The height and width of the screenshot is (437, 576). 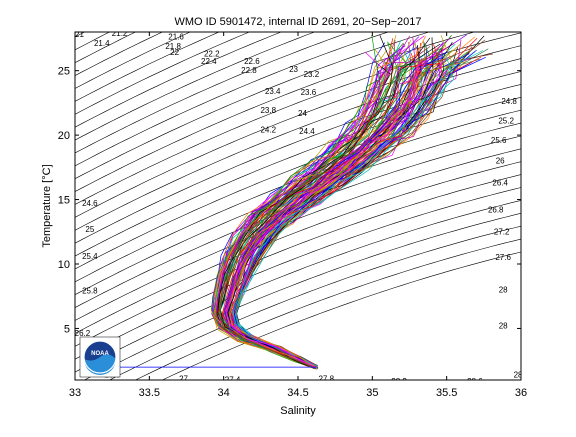 What do you see at coordinates (326, 378) in the screenshot?
I see `density-contour-label: 27.8` at bounding box center [326, 378].